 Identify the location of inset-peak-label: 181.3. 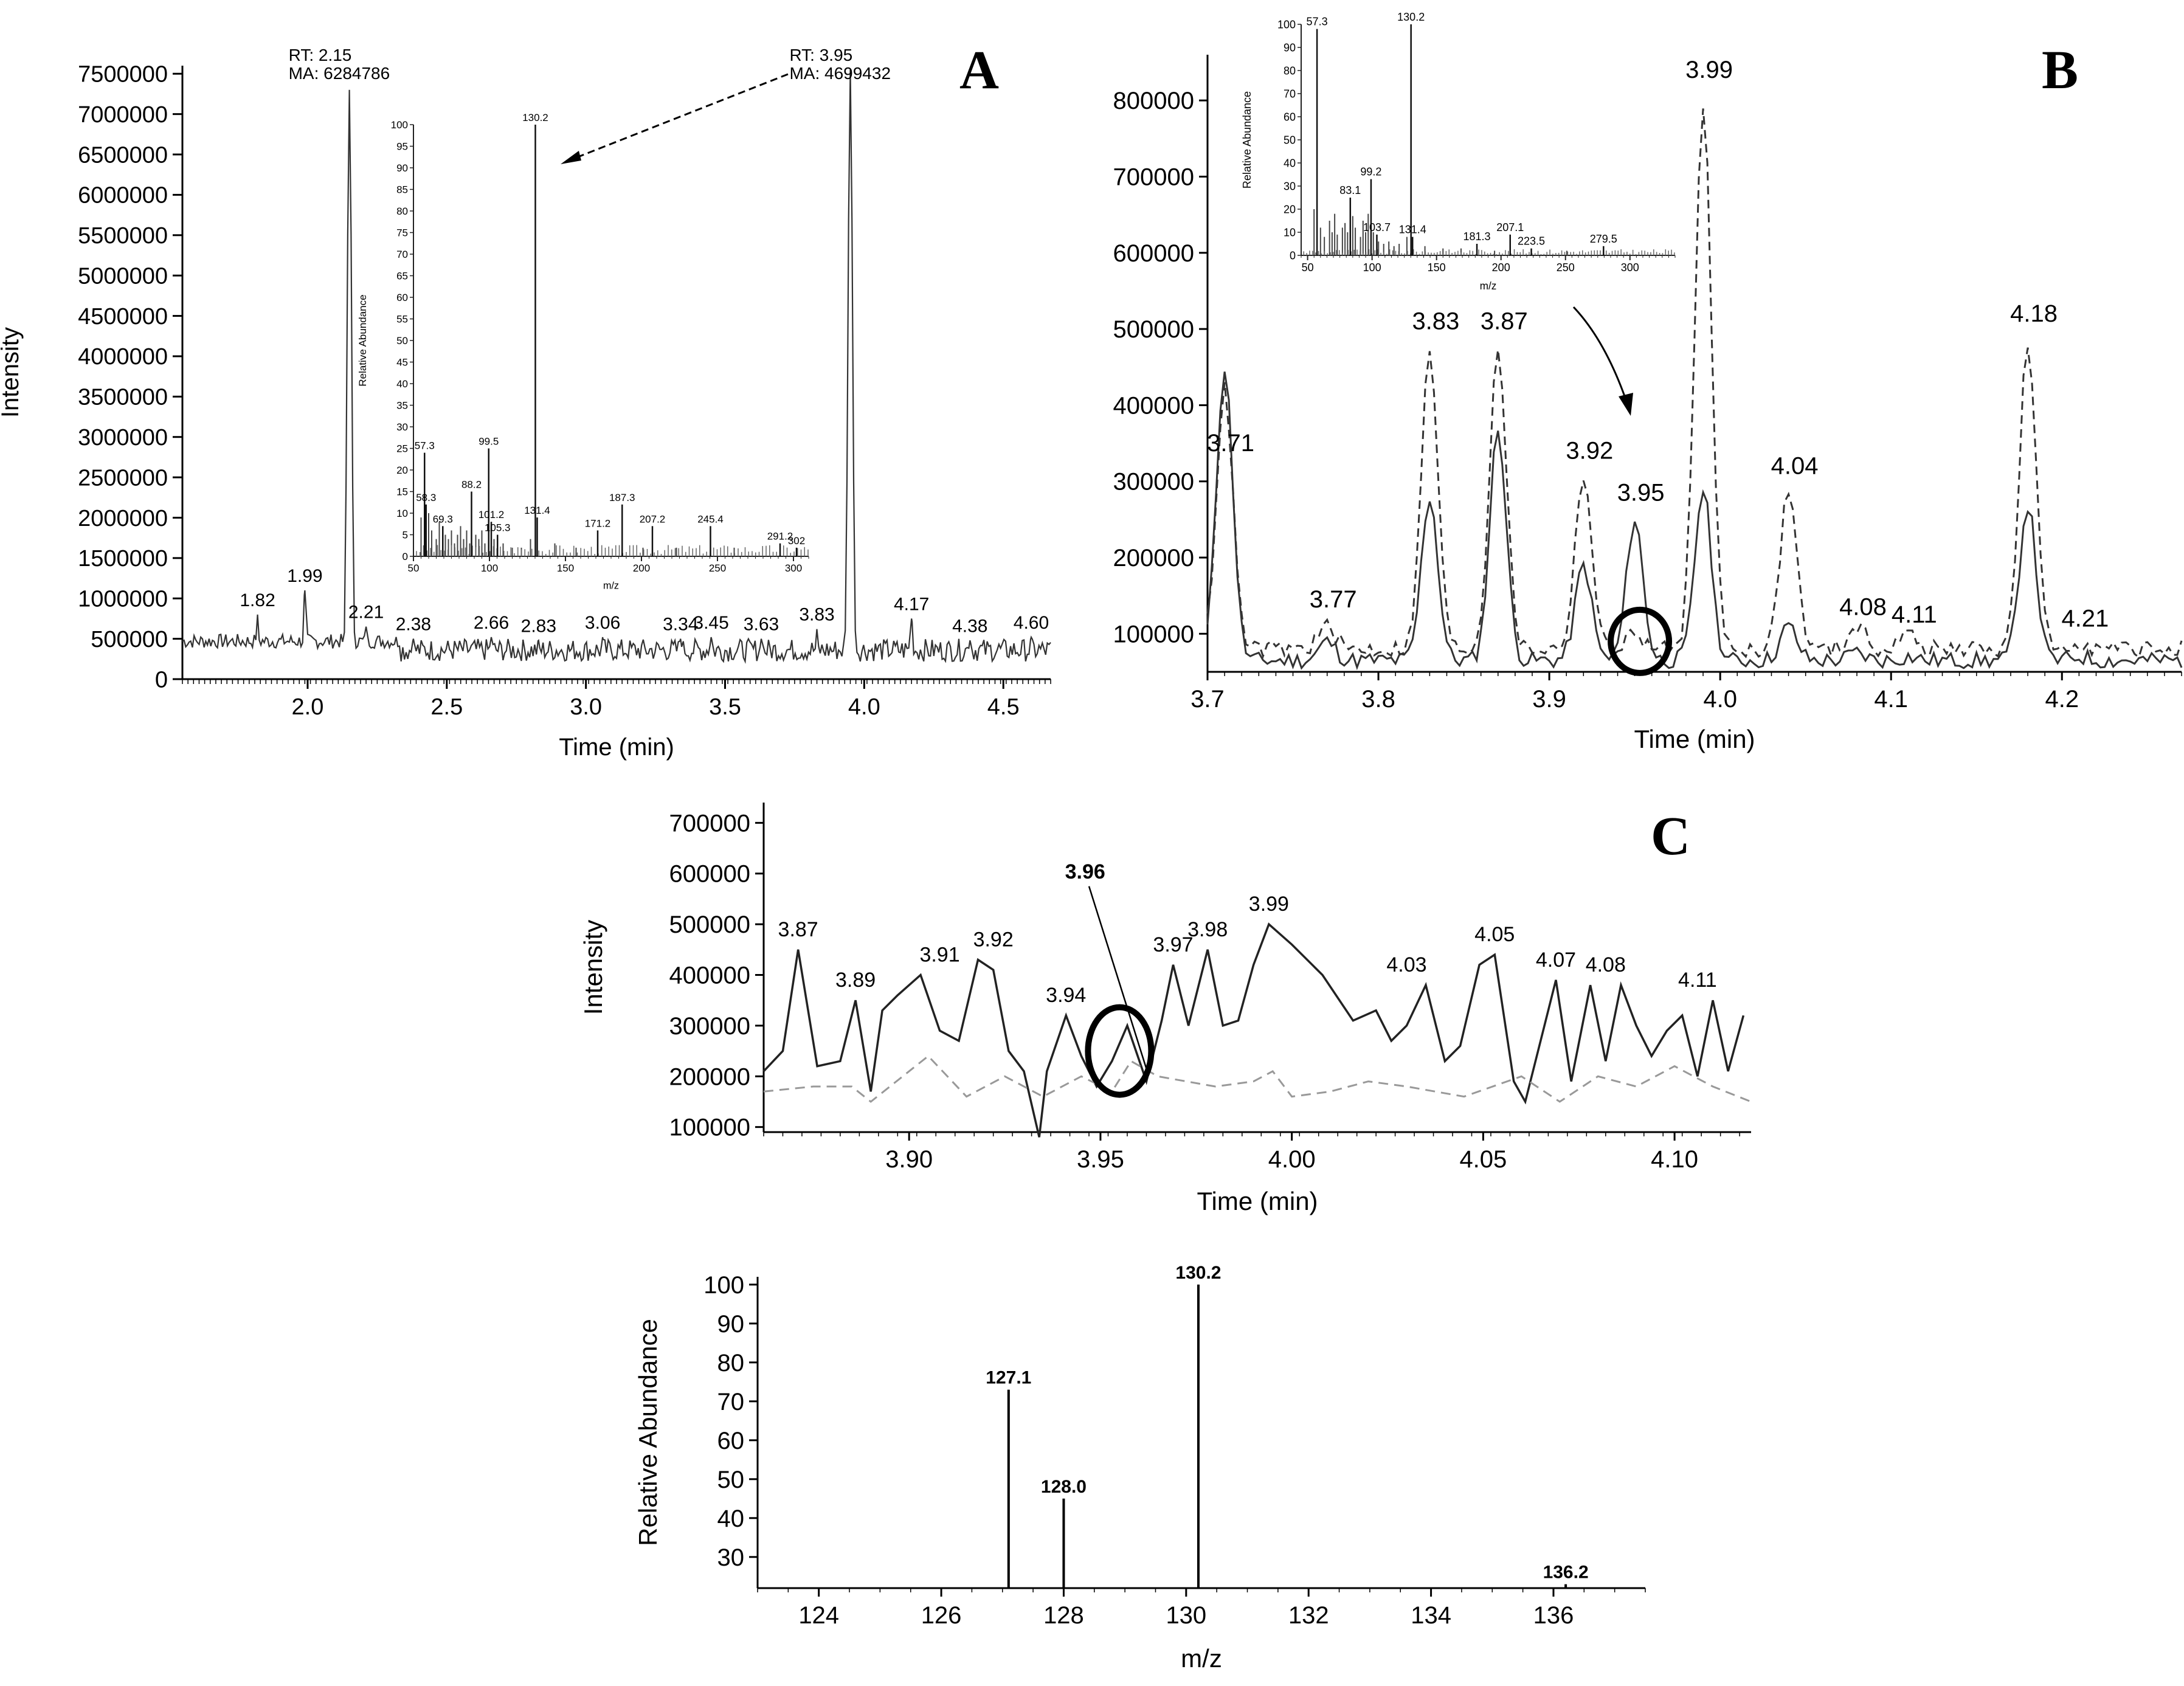
(1477, 236).